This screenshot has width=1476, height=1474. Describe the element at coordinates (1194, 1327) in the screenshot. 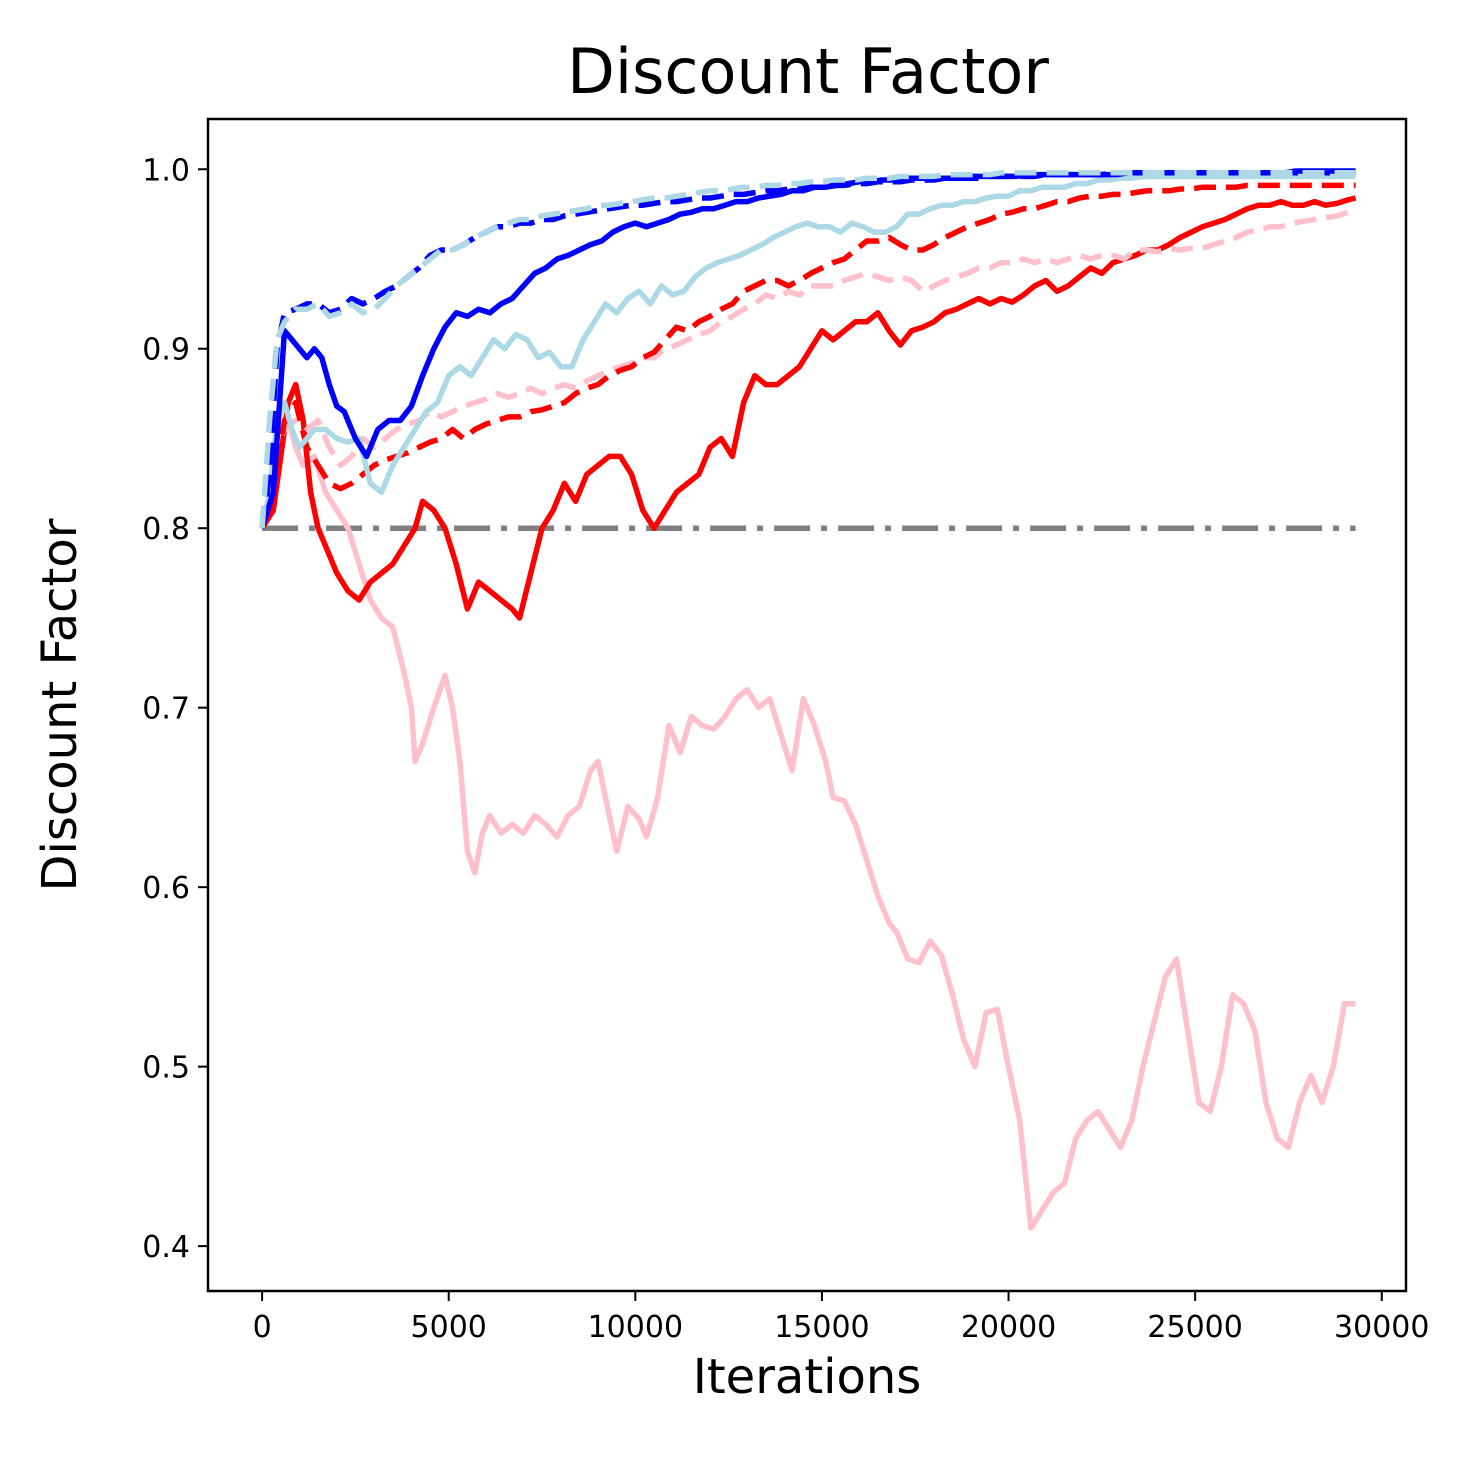

I see `x-tick-label: 25000` at that location.